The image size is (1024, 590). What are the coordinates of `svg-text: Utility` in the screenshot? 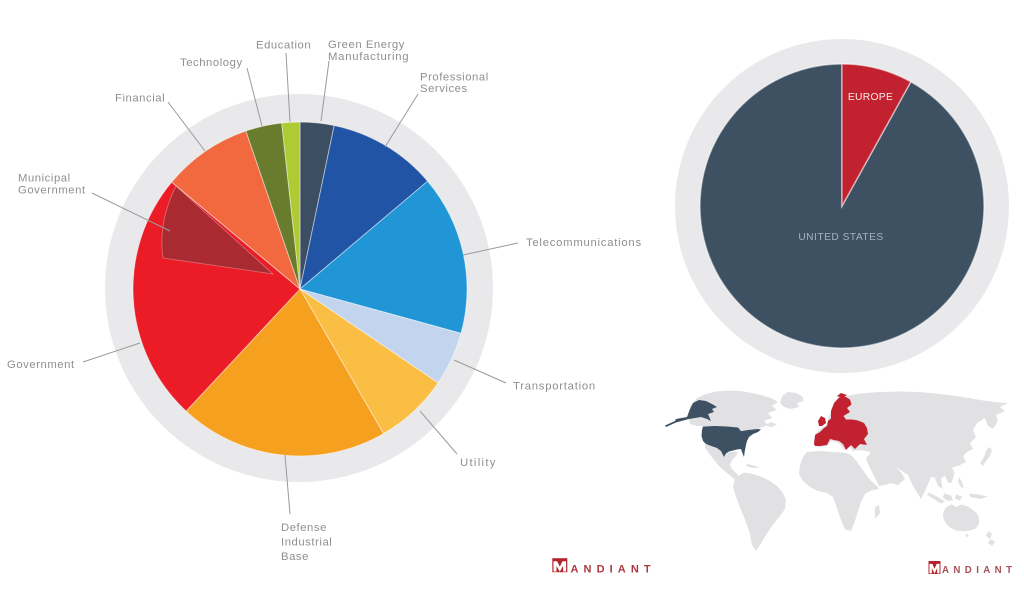 It's located at (478, 463).